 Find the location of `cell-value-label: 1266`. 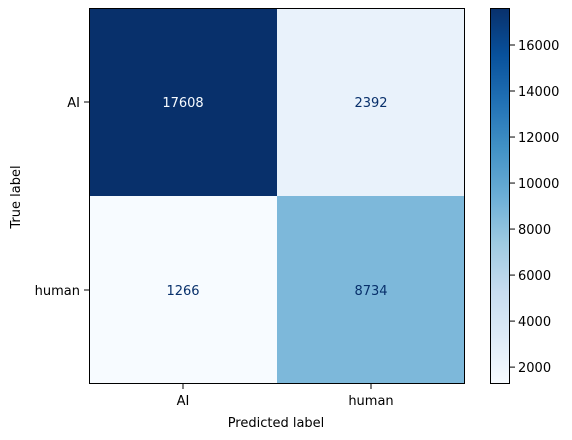

cell-value-label: 1266 is located at coordinates (182, 291).